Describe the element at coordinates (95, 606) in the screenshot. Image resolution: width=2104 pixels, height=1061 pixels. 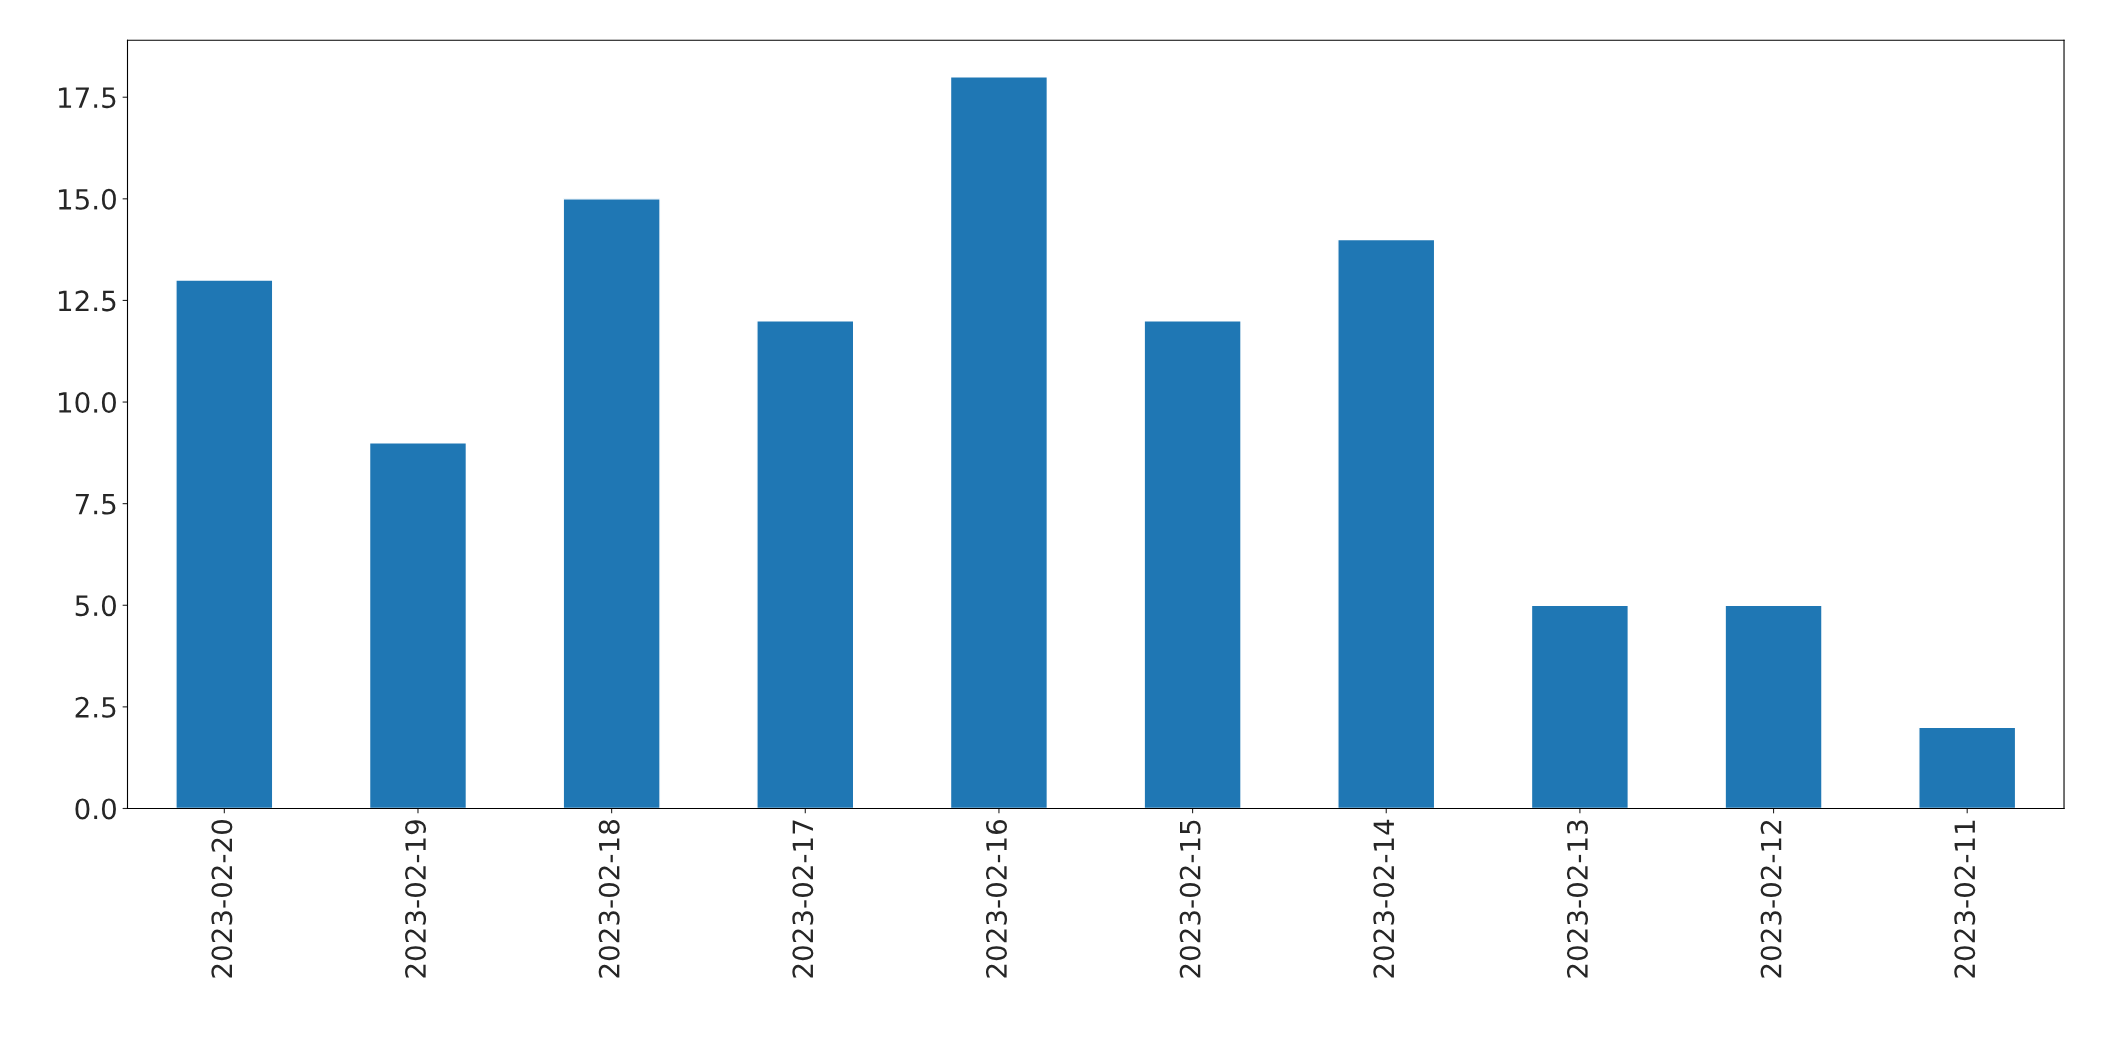
I see `y-tick-label: 5.0` at that location.